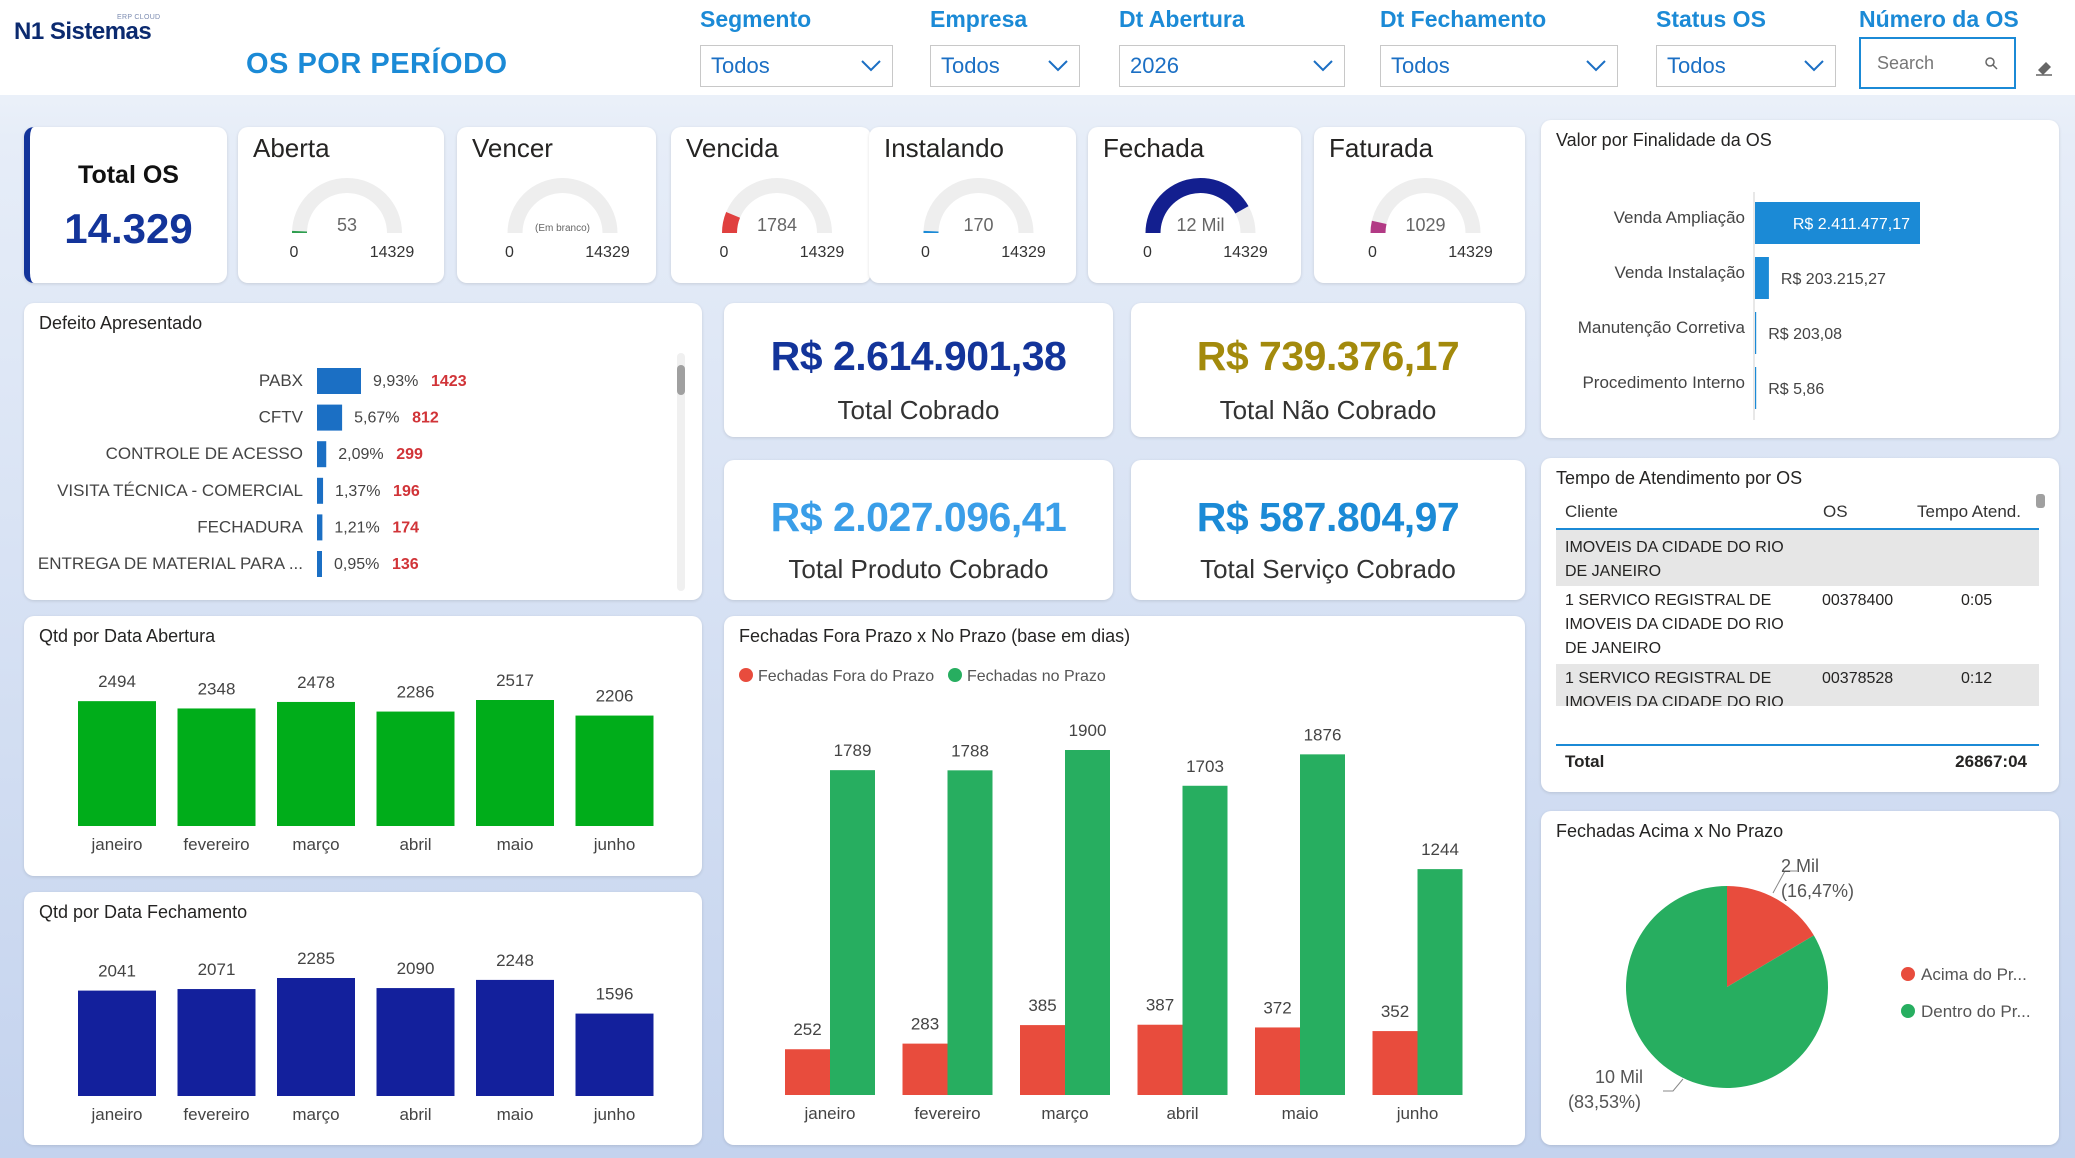  What do you see at coordinates (1619, 1077) in the screenshot?
I see `slice-value-label: 10 Mil` at bounding box center [1619, 1077].